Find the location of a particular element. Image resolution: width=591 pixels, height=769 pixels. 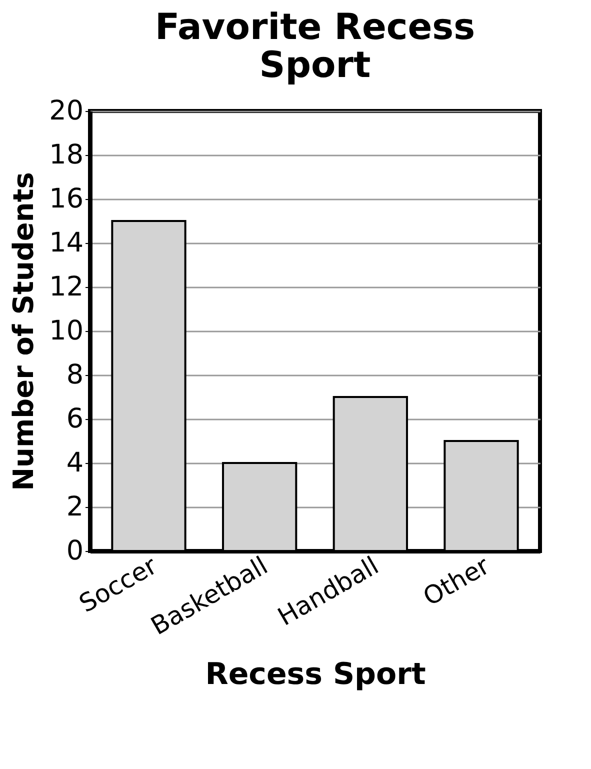

y-tick-label: 14 is located at coordinates (66, 243).